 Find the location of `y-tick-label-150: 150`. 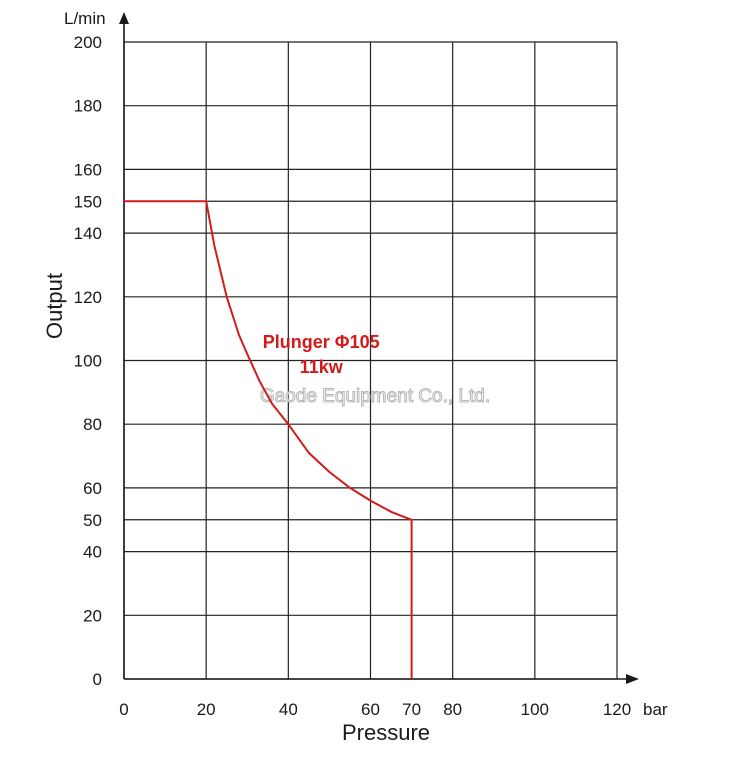

y-tick-label-150: 150 is located at coordinates (88, 201).